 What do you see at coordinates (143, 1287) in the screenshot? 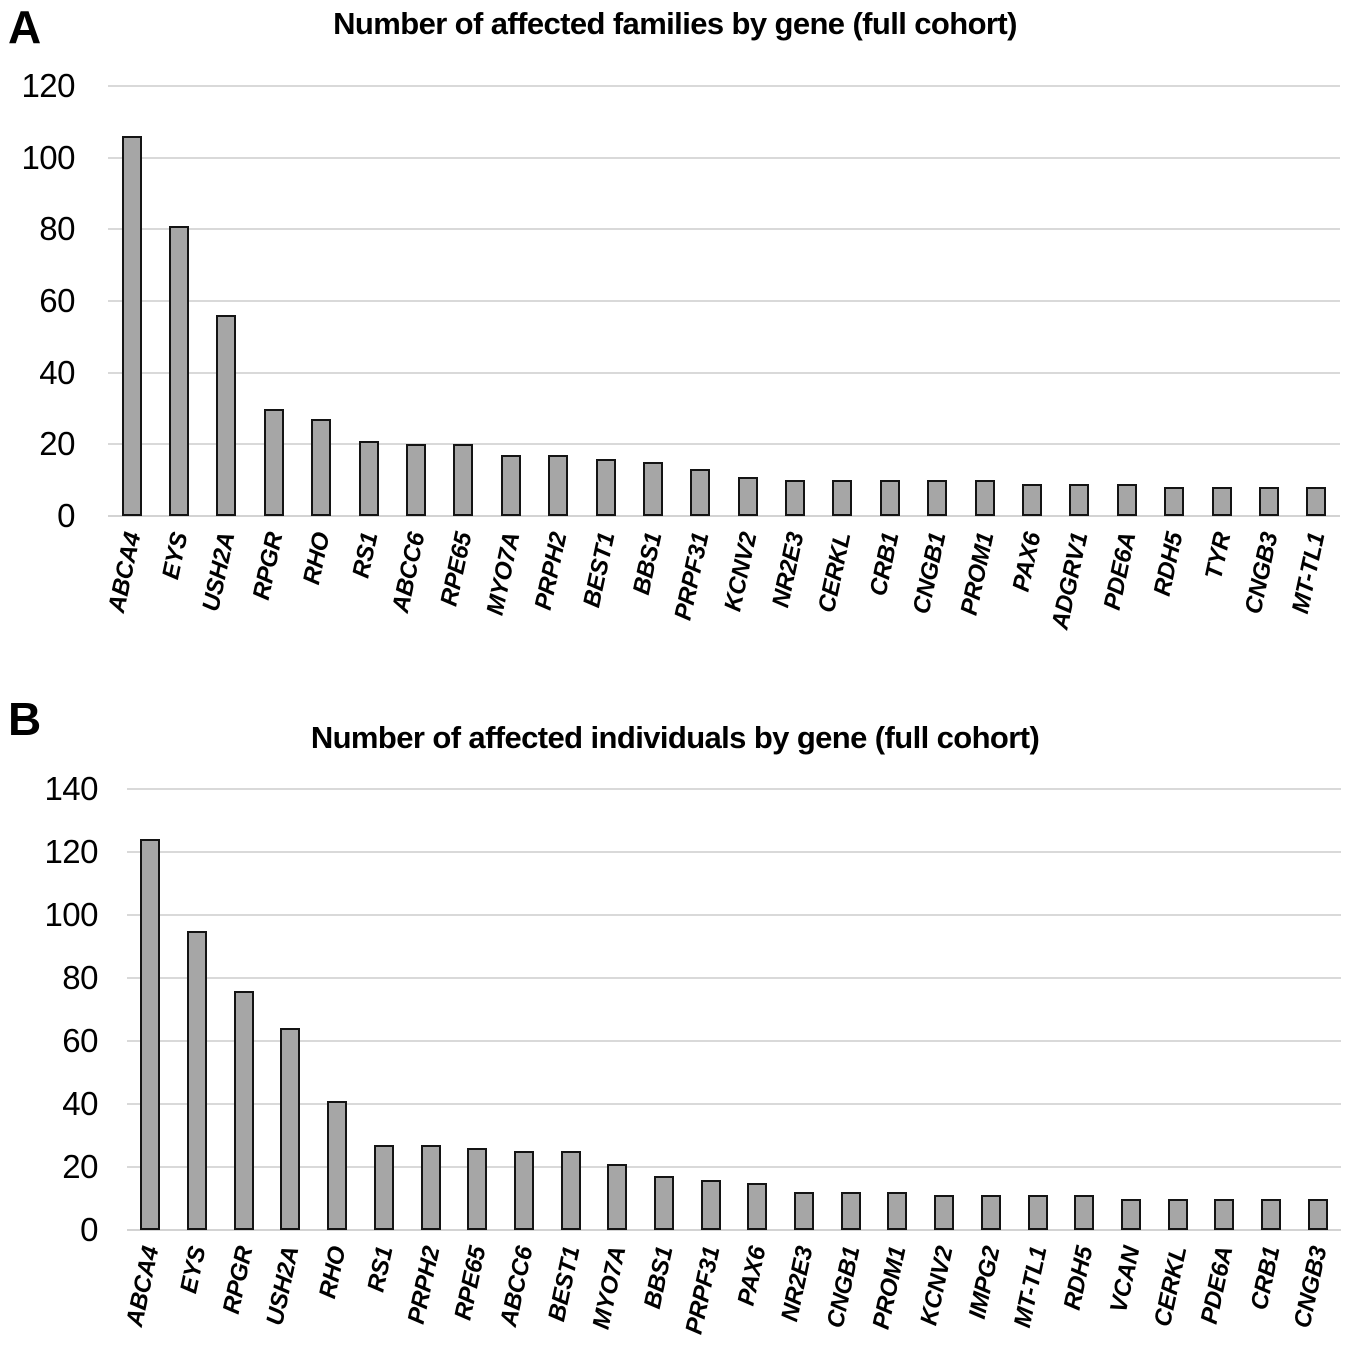
I see `x-tick-label-ABCA4: ABCA4` at bounding box center [143, 1287].